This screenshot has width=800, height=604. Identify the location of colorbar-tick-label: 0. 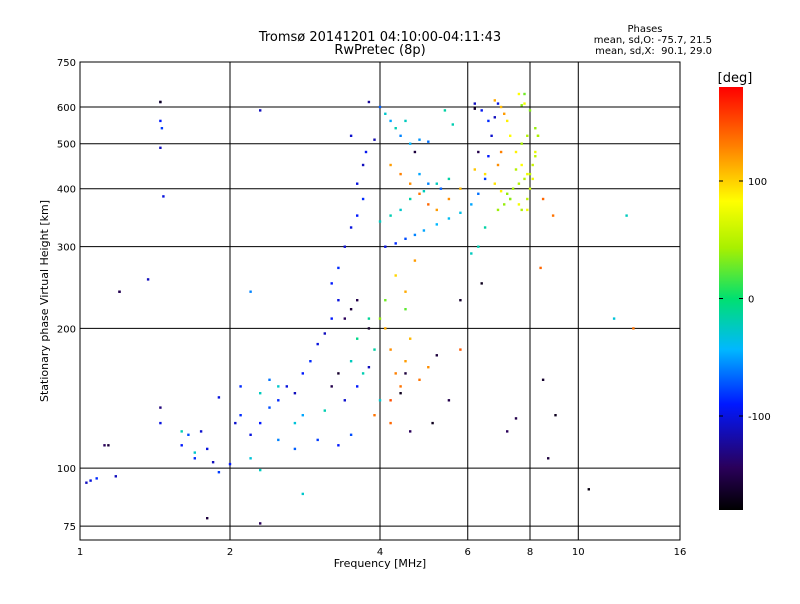
(751, 300).